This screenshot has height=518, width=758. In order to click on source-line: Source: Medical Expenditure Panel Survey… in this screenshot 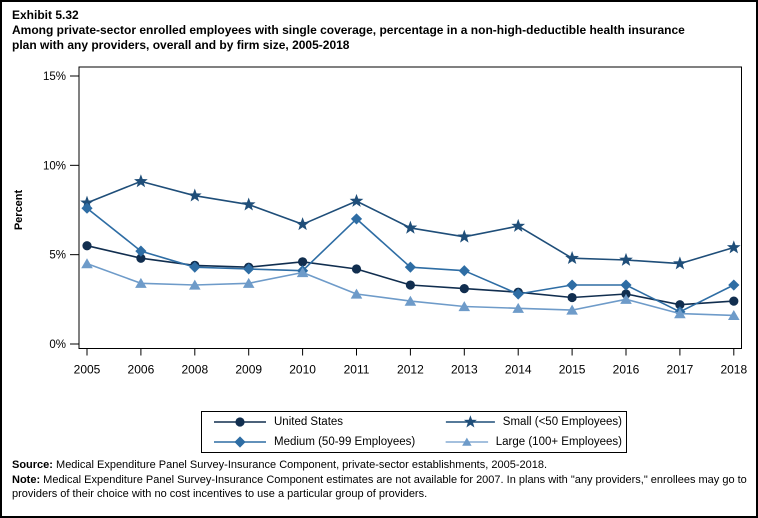, I will do `click(381, 465)`.